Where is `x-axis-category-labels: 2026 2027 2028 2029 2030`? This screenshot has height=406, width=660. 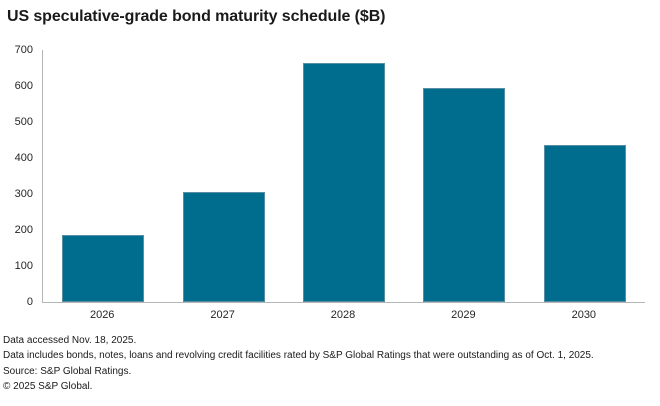 x-axis-category-labels: 2026 2027 2028 2029 2030 is located at coordinates (343, 315).